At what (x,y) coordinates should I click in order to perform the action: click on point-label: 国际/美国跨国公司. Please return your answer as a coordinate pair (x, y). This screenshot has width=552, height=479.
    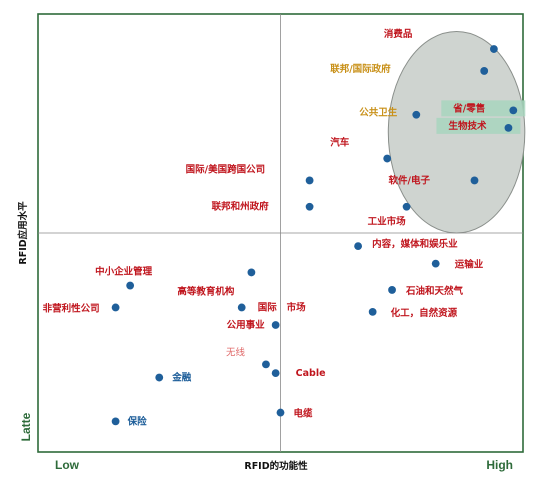
    Looking at the image, I should click on (225, 169).